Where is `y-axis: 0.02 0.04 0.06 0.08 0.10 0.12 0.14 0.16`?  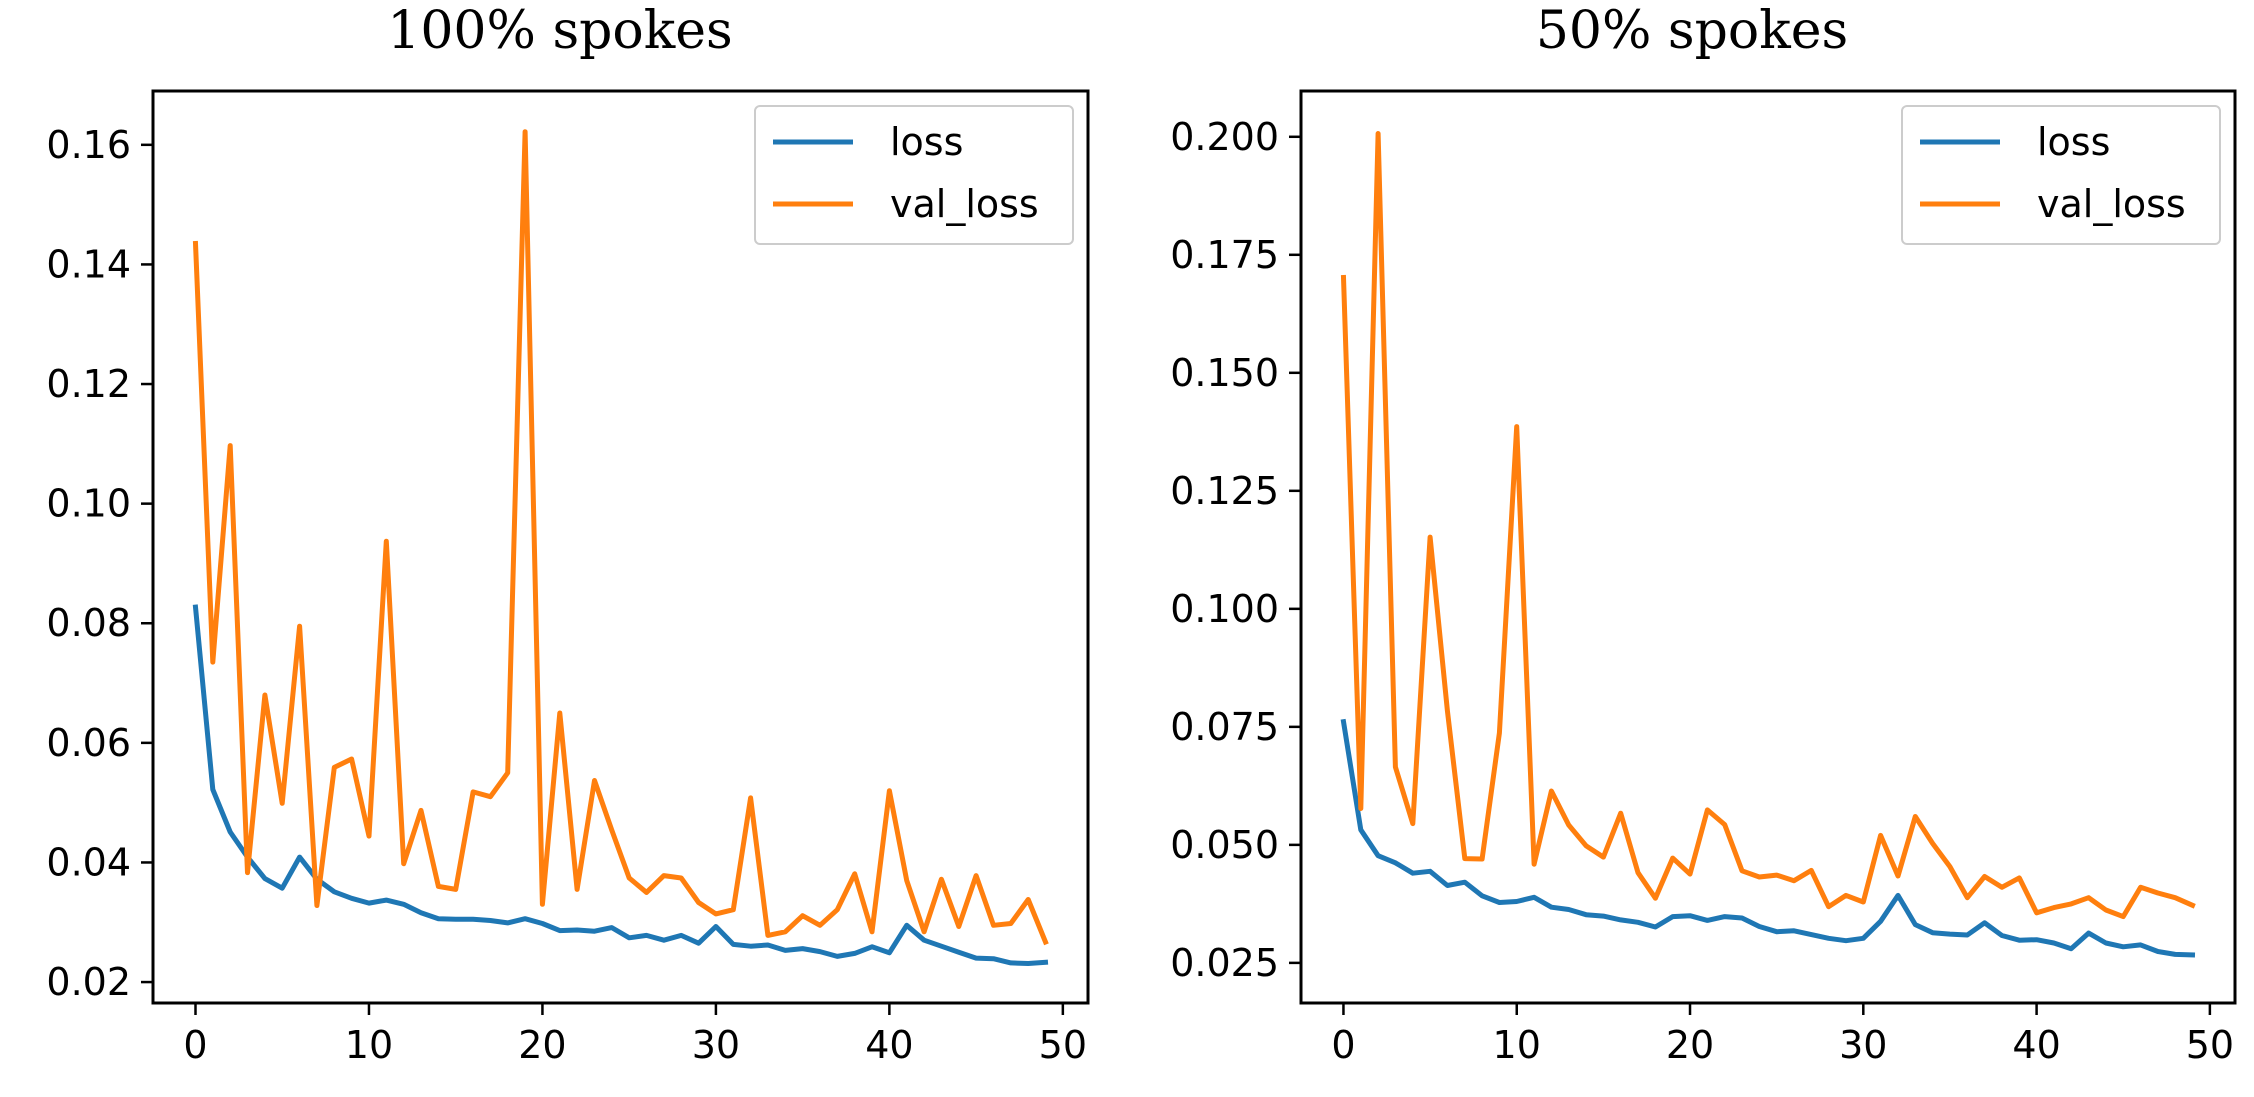 y-axis: 0.02 0.04 0.06 0.08 0.10 0.12 0.14 0.16 is located at coordinates (99, 563).